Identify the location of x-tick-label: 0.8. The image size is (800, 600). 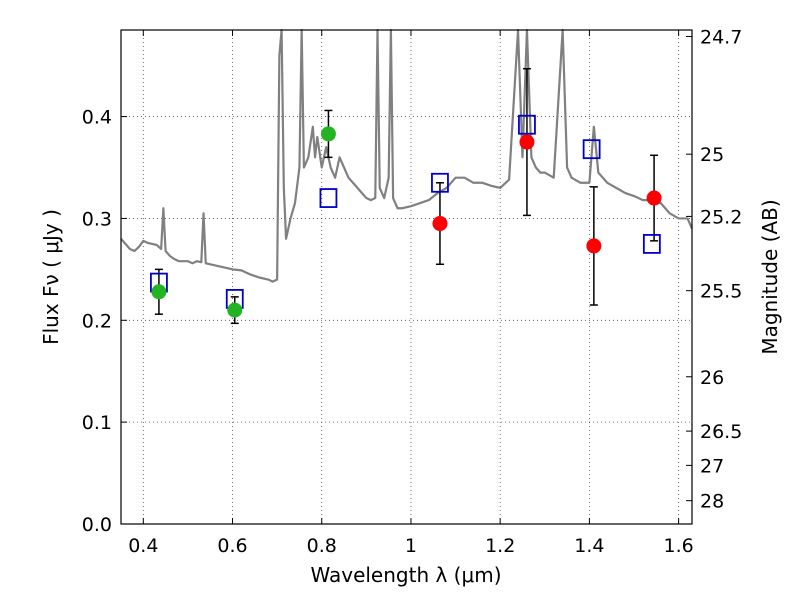
(322, 546).